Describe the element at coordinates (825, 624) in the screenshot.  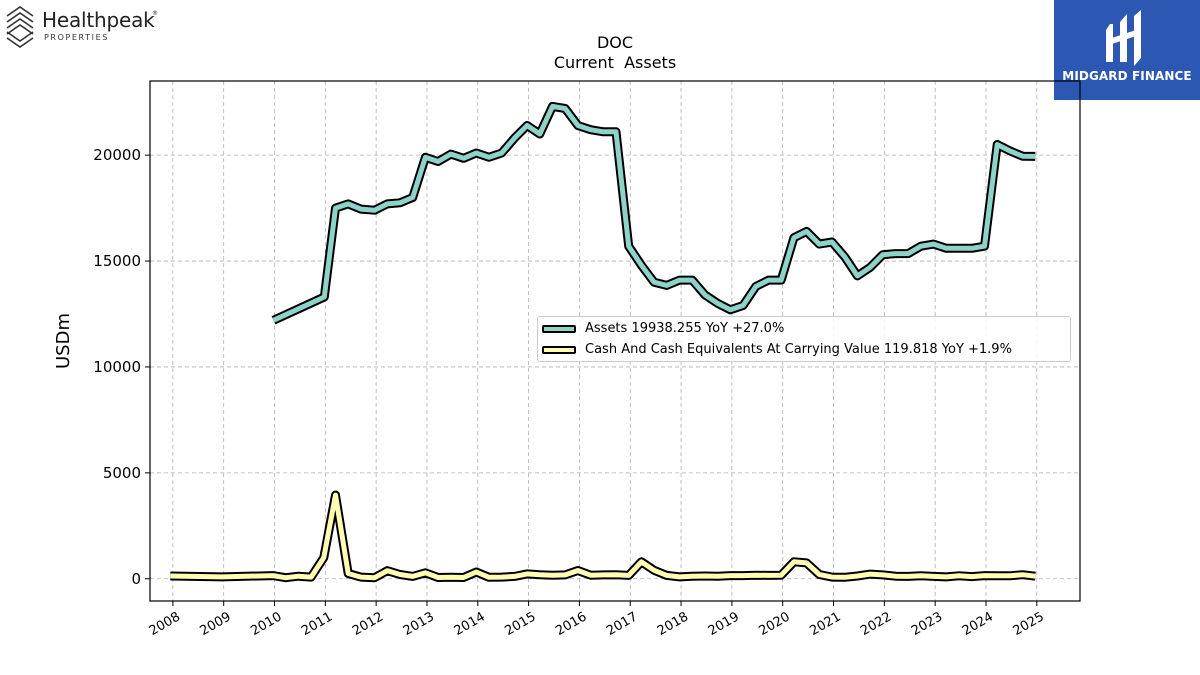
I see `x-tick-label: 2021` at that location.